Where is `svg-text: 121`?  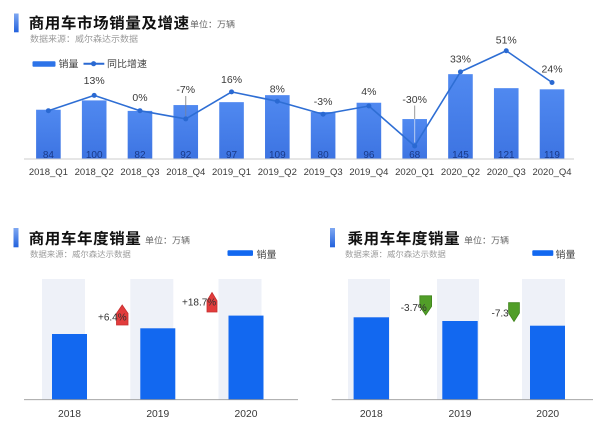
svg-text: 121 is located at coordinates (506, 155).